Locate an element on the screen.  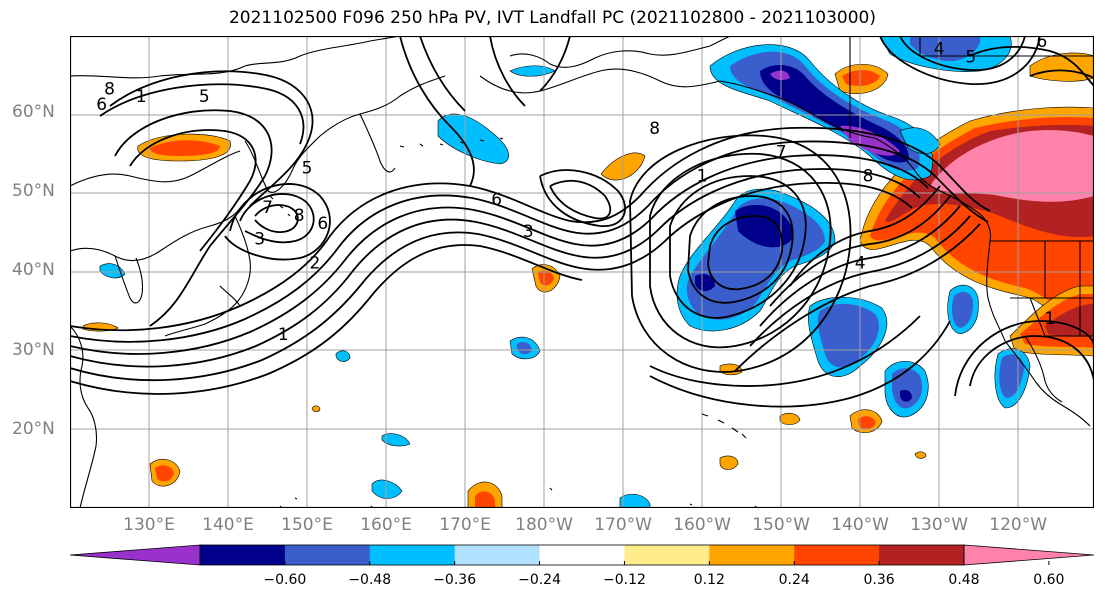
lon-label: 150°E is located at coordinates (307, 525).